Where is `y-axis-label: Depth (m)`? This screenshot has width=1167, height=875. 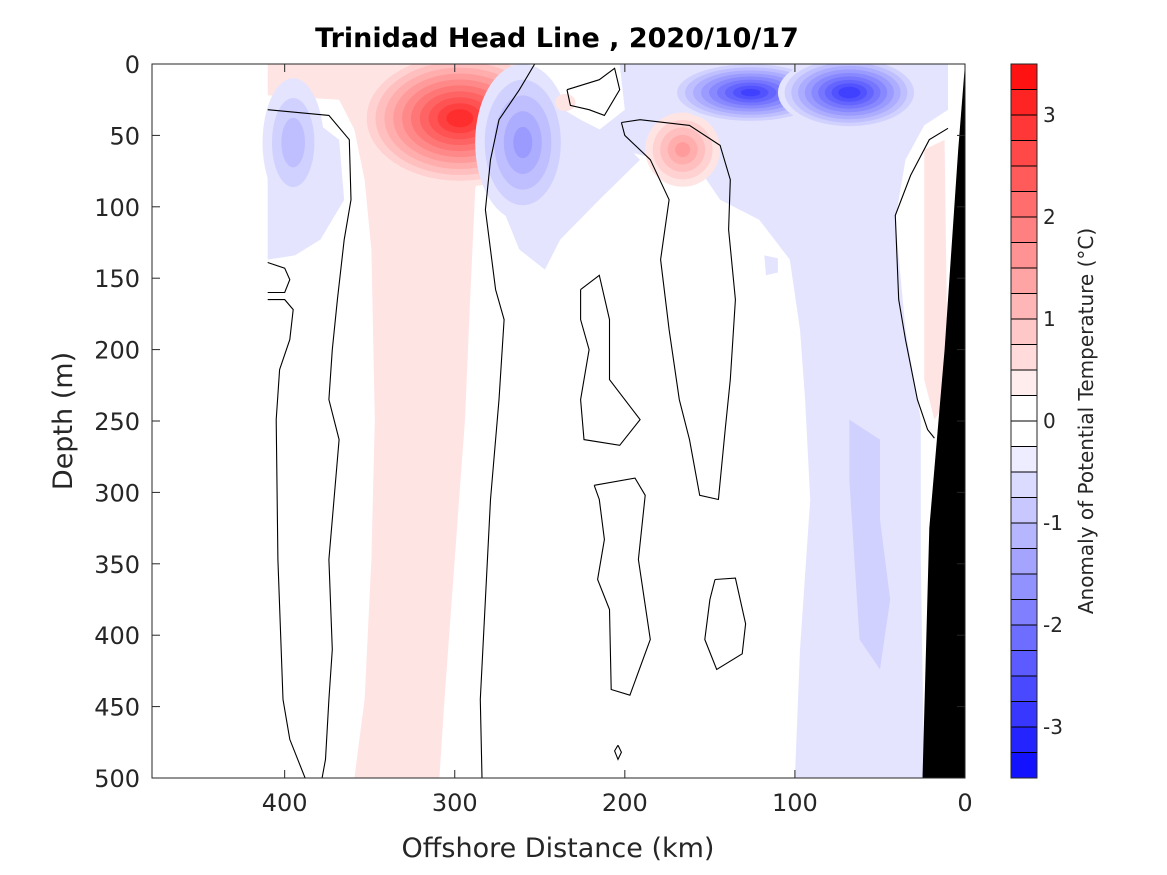
y-axis-label: Depth (m) is located at coordinates (63, 421).